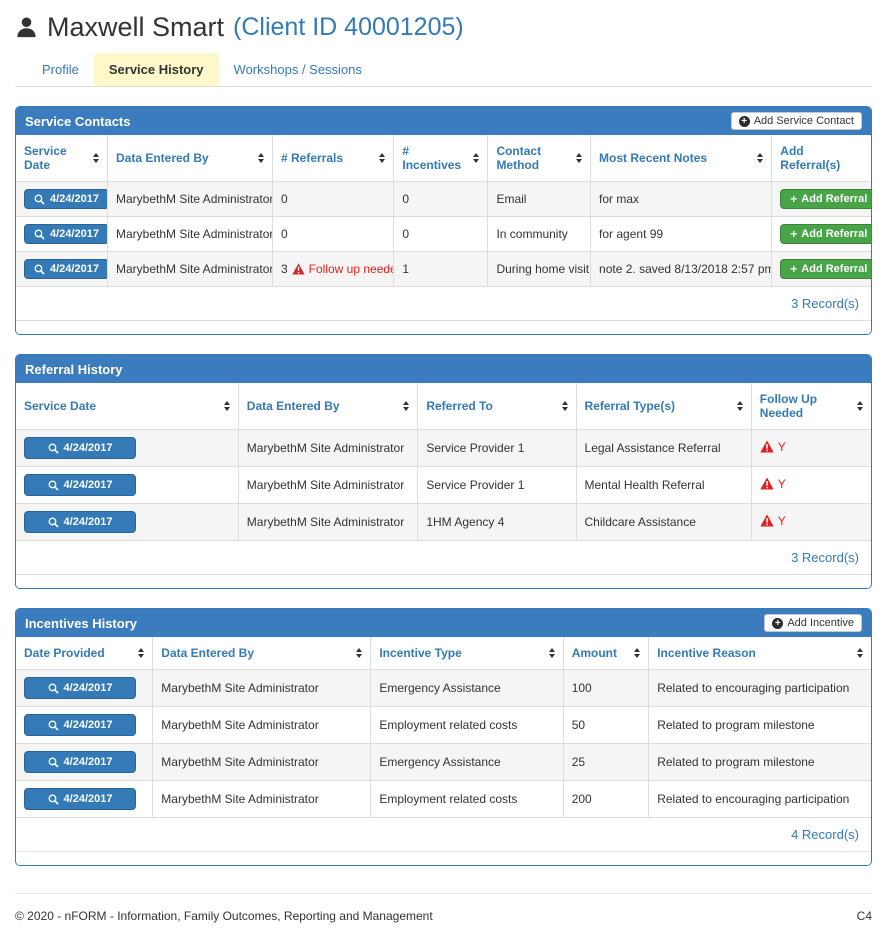 The height and width of the screenshot is (939, 887). Describe the element at coordinates (606, 653) in the screenshot. I see `col-amount: Amount` at that location.